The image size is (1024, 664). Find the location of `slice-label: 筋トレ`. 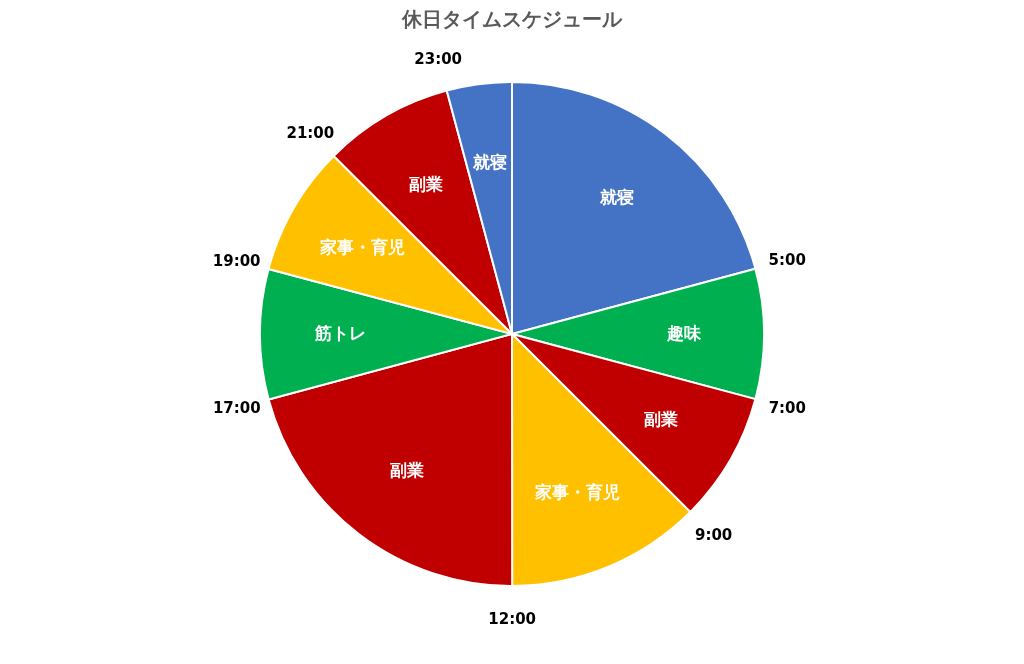

slice-label: 筋トレ is located at coordinates (339, 333).